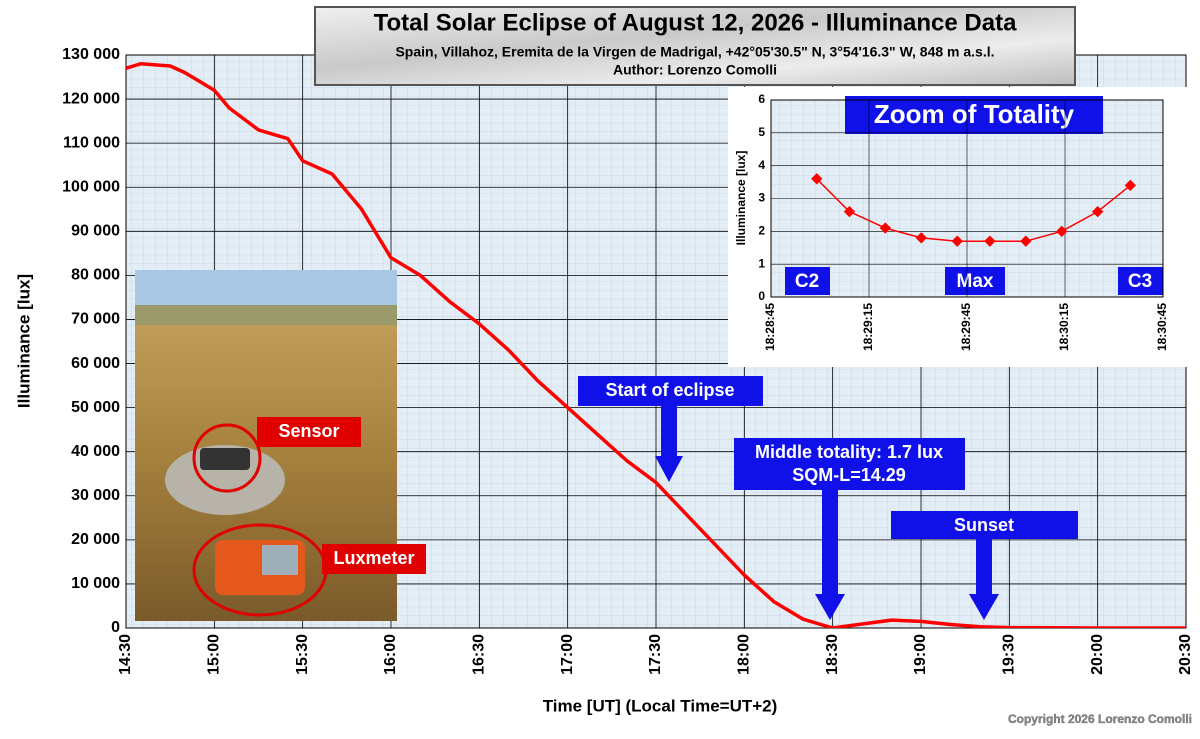  I want to click on x-tick-label: 20:00, so click(1097, 654).